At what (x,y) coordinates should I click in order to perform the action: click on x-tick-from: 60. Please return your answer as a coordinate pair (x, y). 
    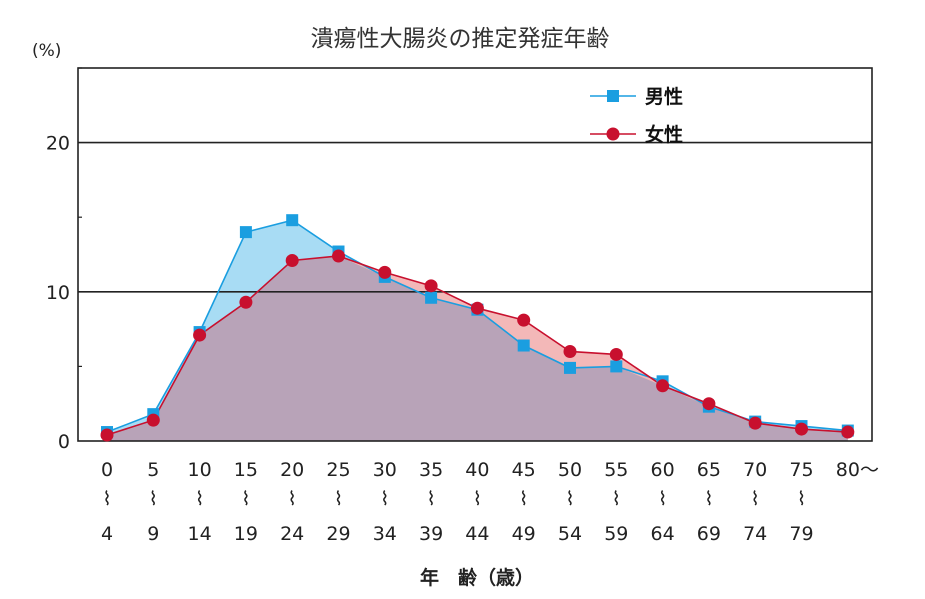
    Looking at the image, I should click on (663, 470).